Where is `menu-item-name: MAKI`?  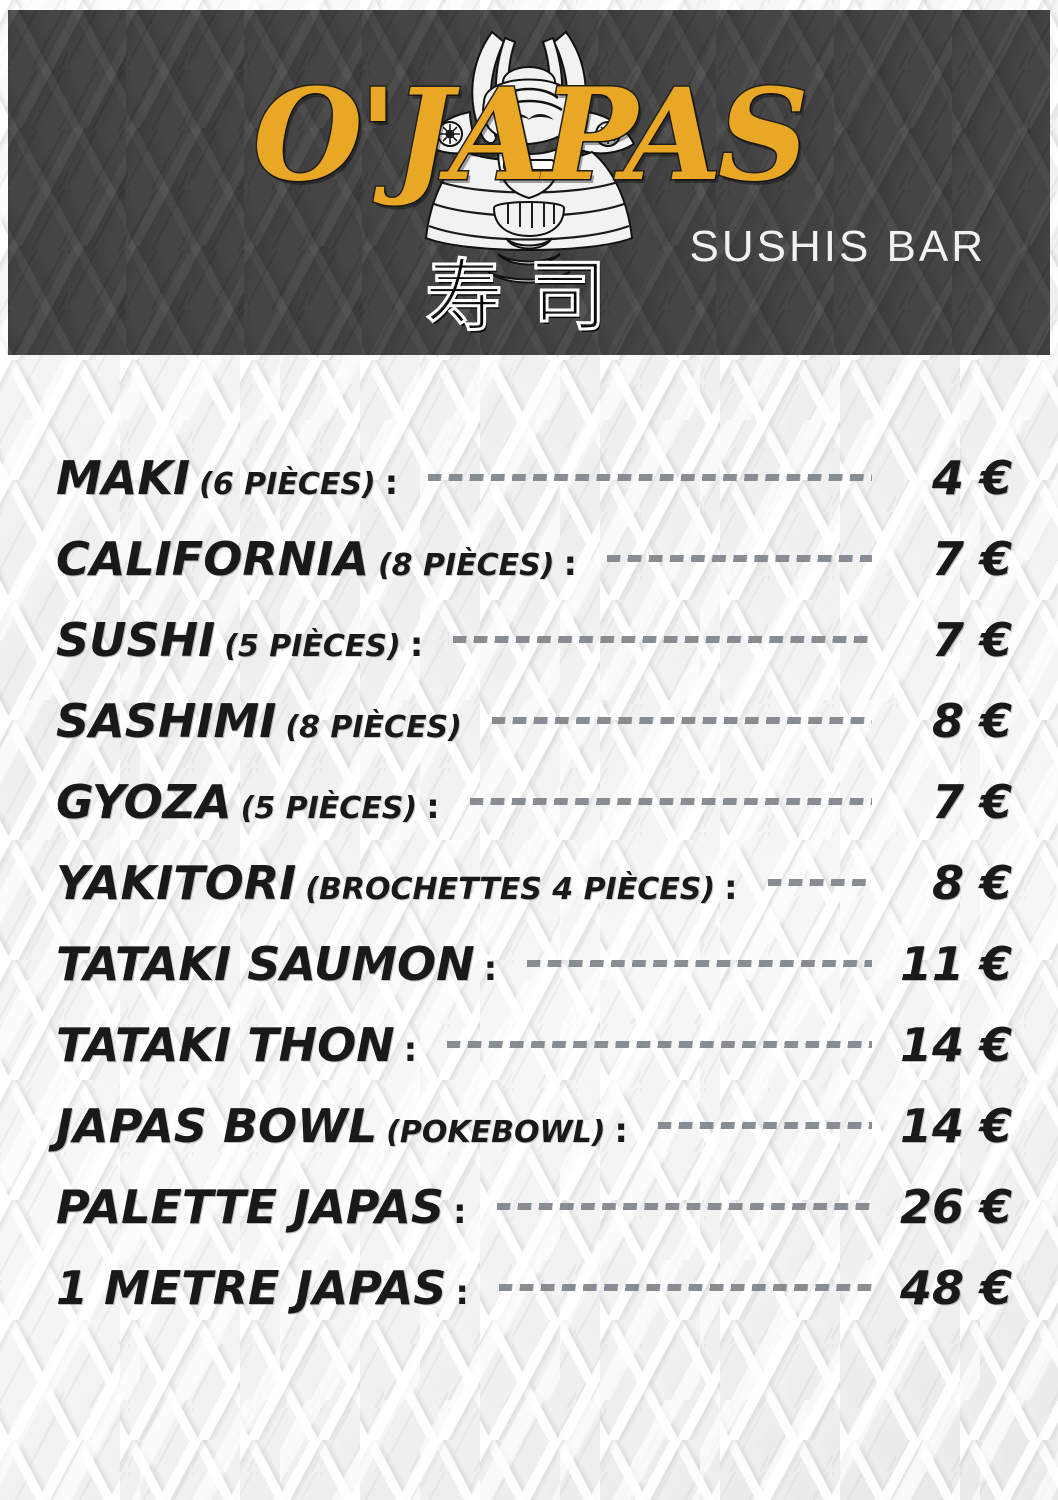 menu-item-name: MAKI is located at coordinates (123, 478).